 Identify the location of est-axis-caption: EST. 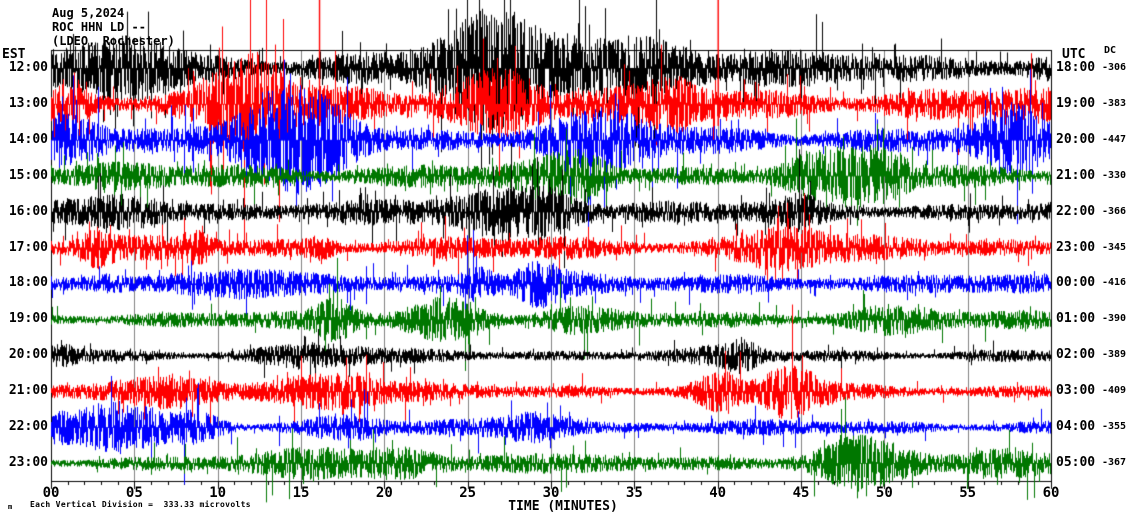
(14, 54).